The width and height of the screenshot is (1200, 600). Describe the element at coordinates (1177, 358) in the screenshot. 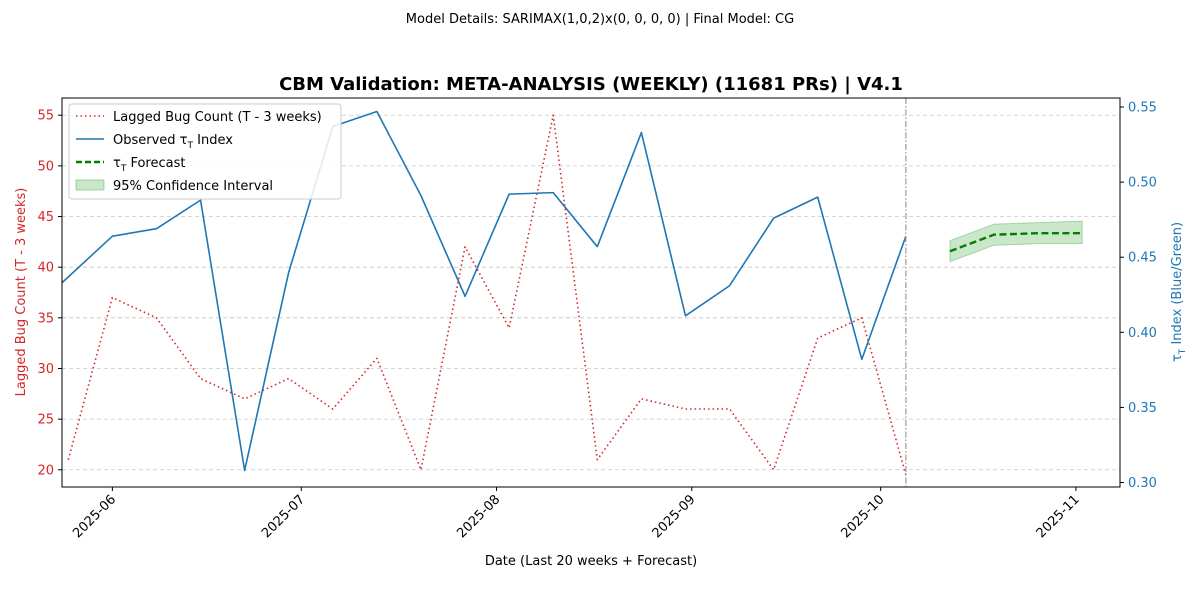

I see `y-axis-right-label-tau: τ` at that location.